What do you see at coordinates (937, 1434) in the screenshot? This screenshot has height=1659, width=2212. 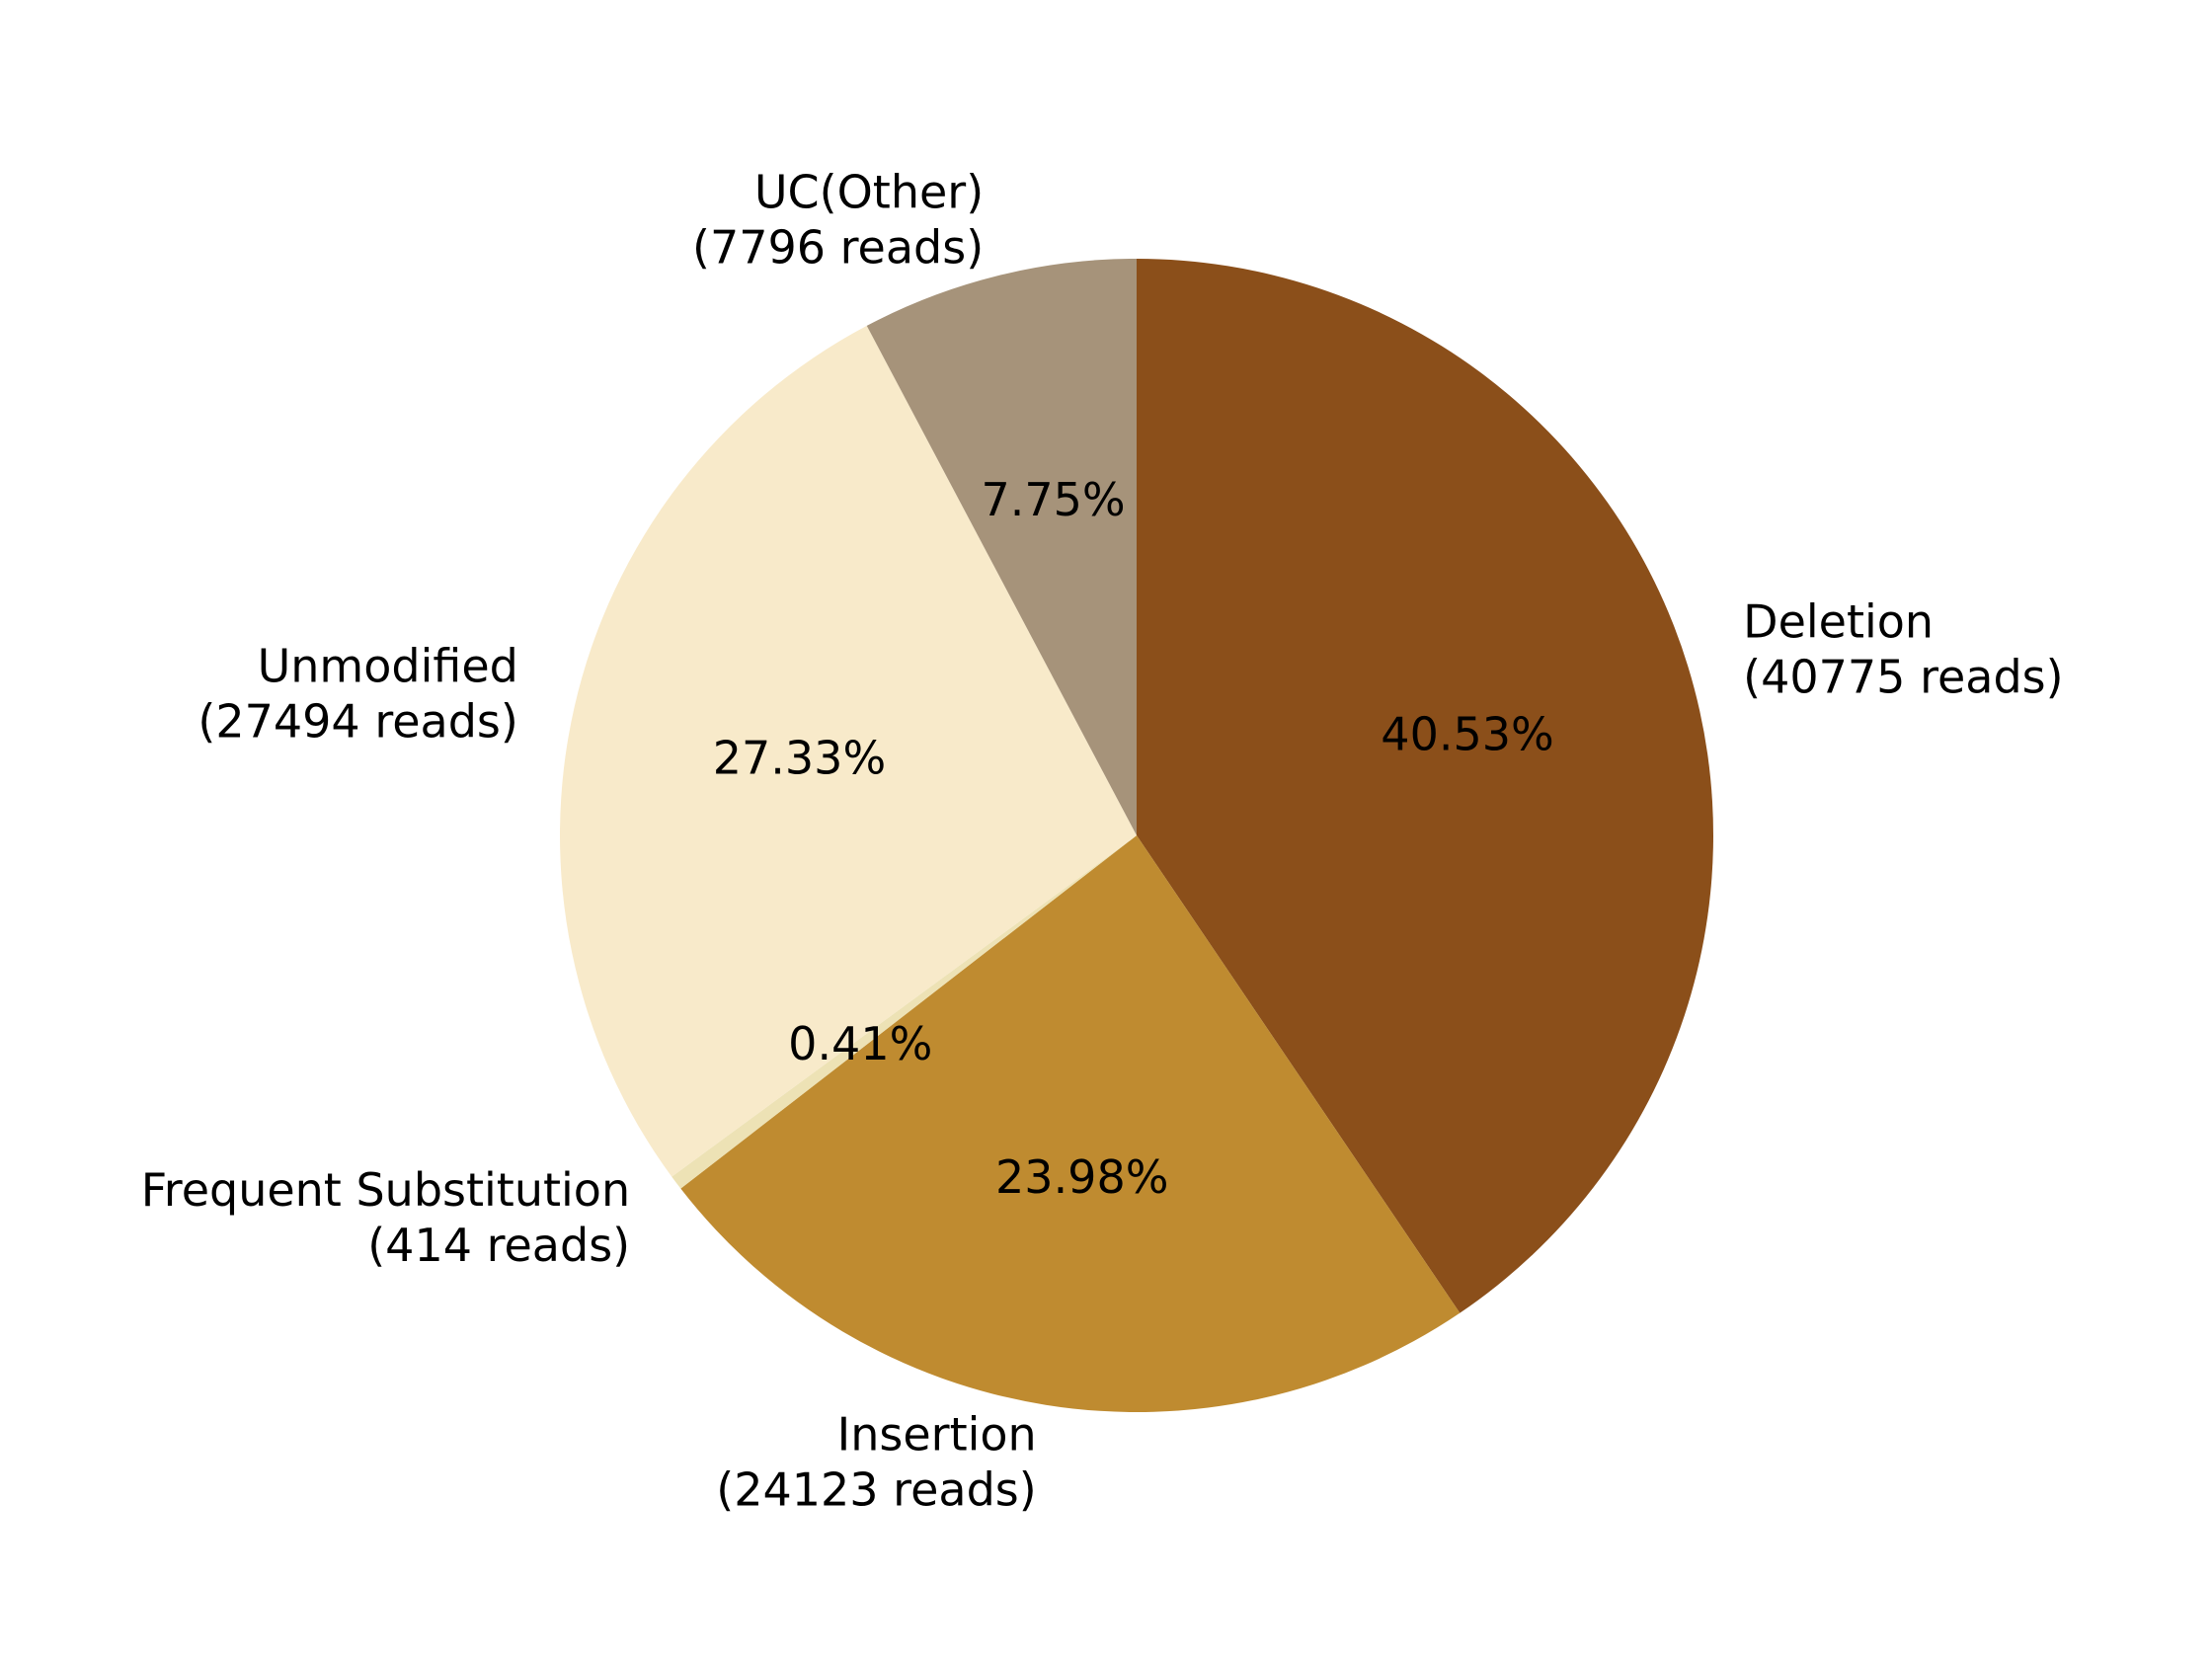 I see `category-name-insertion: Insertion` at bounding box center [937, 1434].